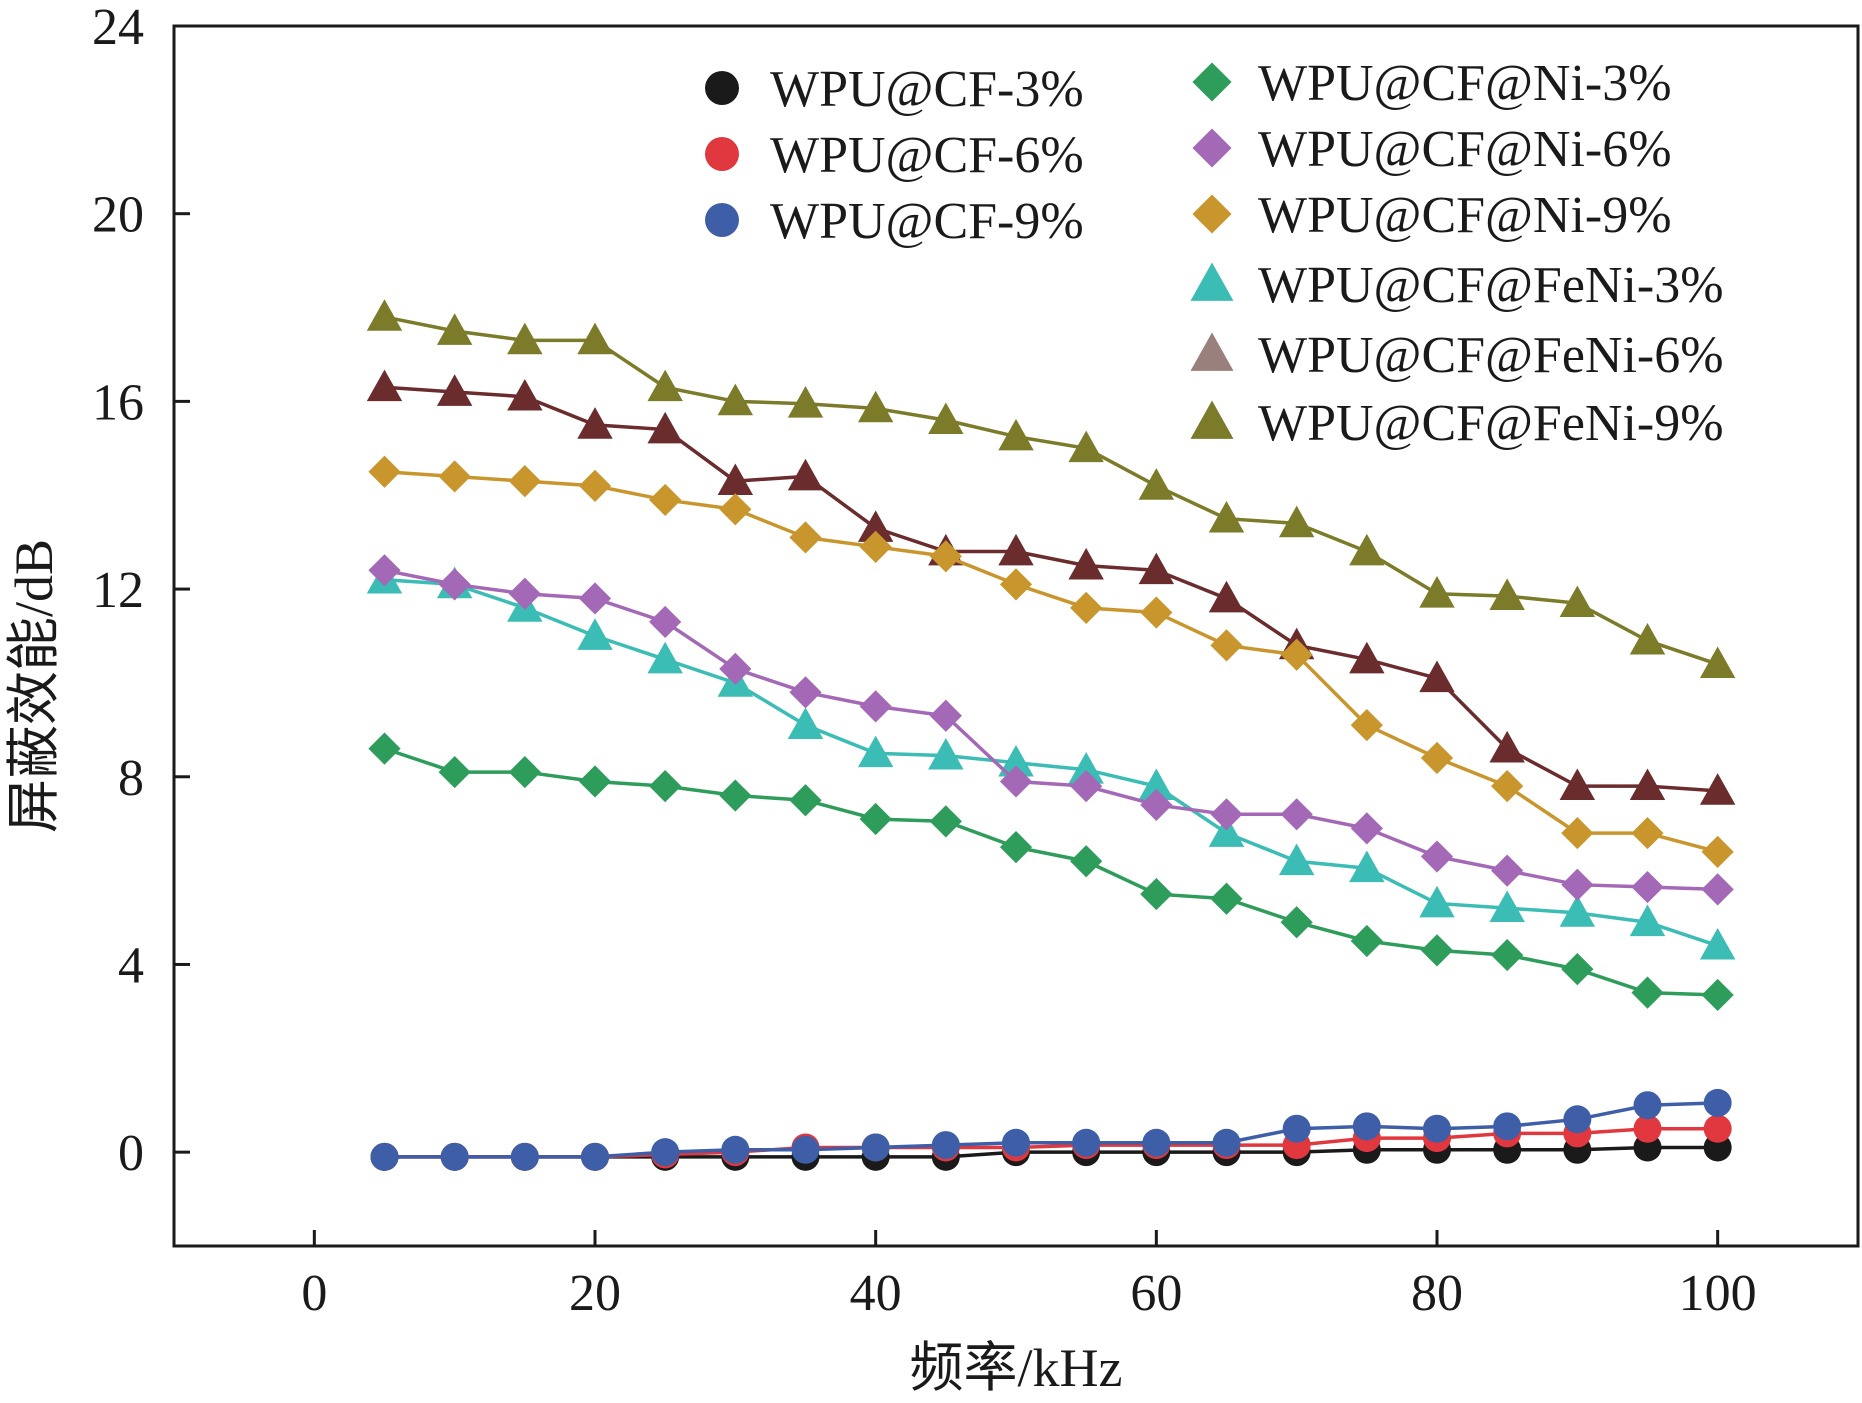 The height and width of the screenshot is (1403, 1862). Describe the element at coordinates (131, 965) in the screenshot. I see `y-tick-label: 4` at that location.